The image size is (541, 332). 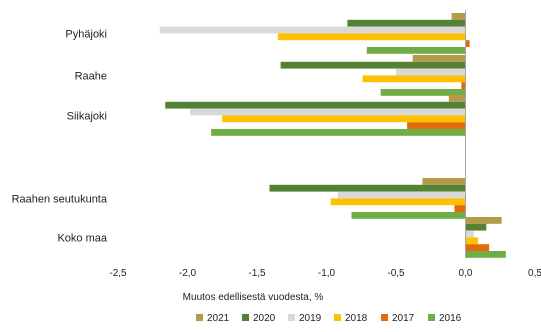 I want to click on x-tick-labels: -2,5 -2,0 -1,5 -1,0 -0,5 0,0 0,5, so click(x=325, y=273).